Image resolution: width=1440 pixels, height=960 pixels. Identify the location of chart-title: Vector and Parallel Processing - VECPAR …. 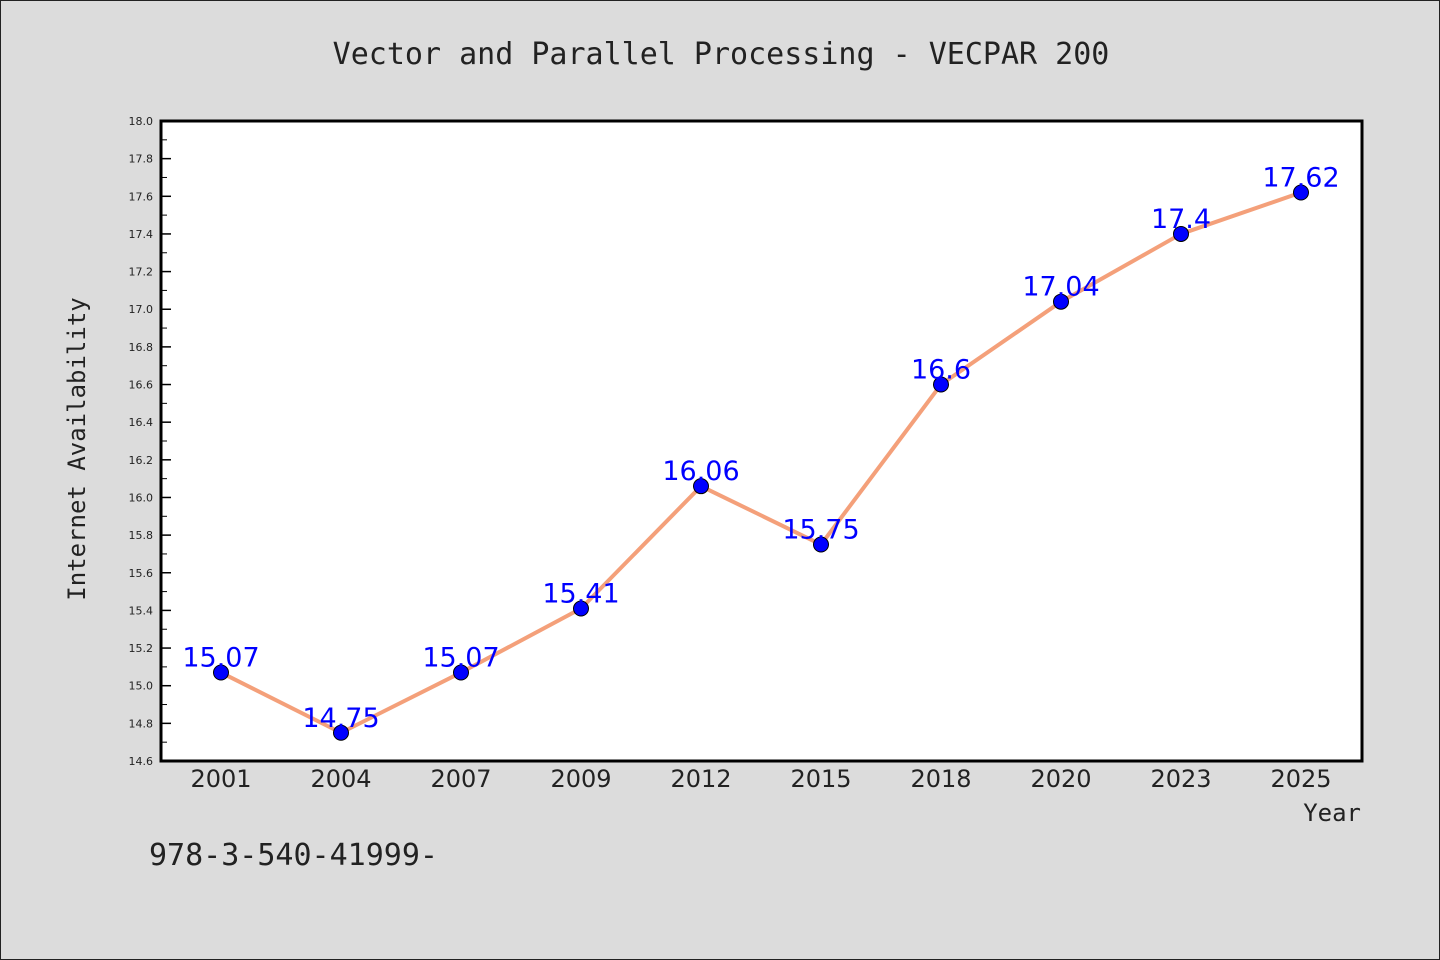
(721, 54).